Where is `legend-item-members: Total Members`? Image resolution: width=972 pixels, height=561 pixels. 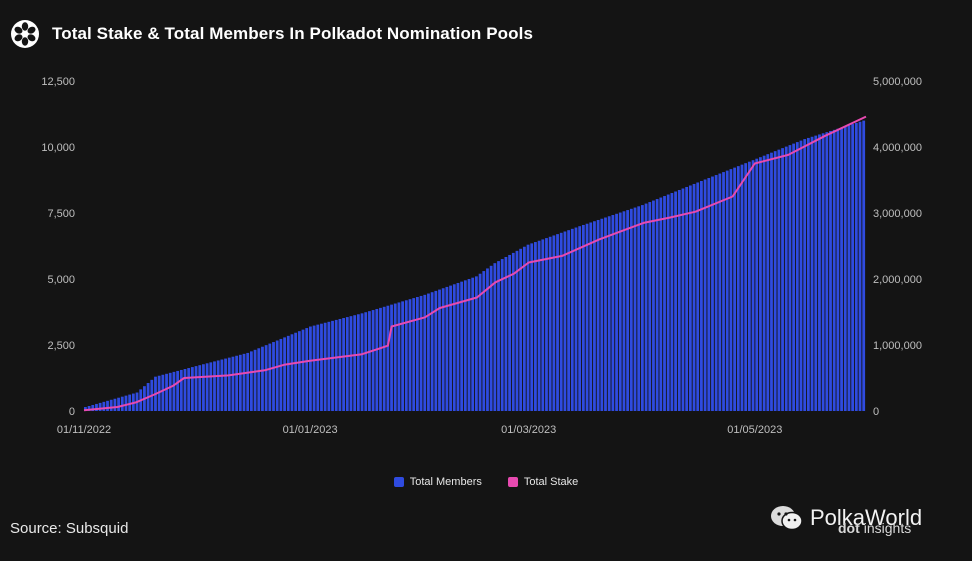 legend-item-members: Total Members is located at coordinates (437, 482).